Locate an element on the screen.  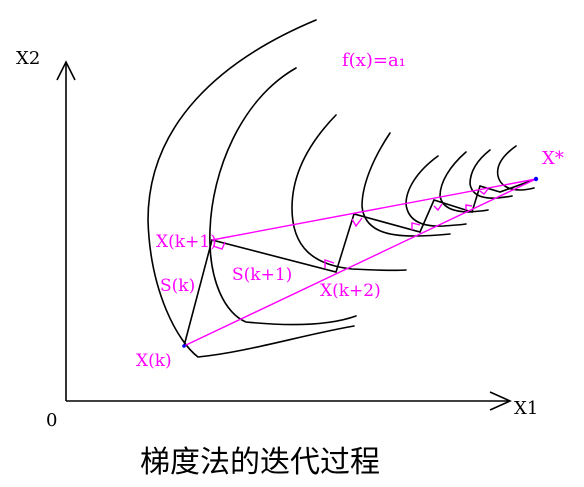
sk-label: S(k) is located at coordinates (177, 286).